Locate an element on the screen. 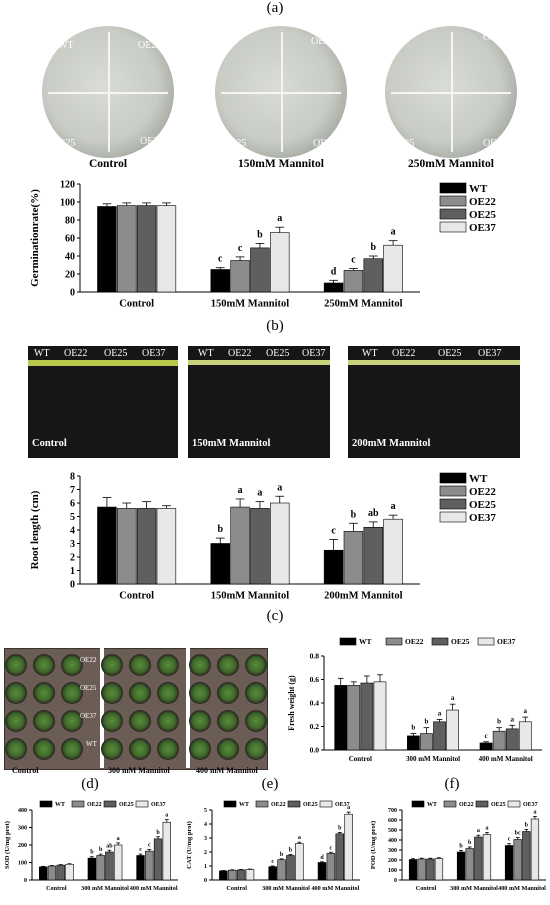 The width and height of the screenshot is (550, 905). photo-label-oe25: OE25 is located at coordinates (116, 353).